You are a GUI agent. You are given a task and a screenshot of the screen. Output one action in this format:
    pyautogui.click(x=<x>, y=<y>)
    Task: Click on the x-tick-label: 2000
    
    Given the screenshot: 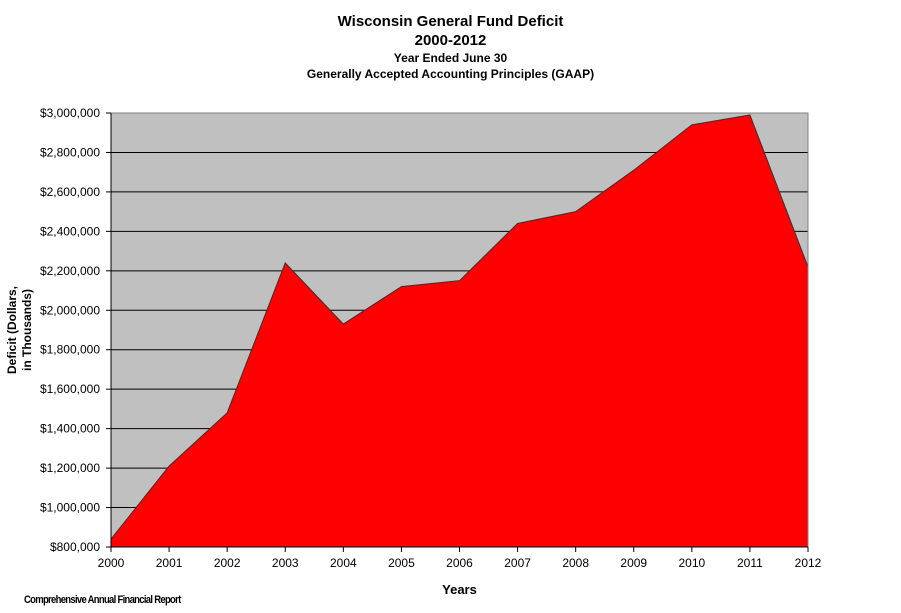 What is the action you would take?
    pyautogui.click(x=111, y=563)
    